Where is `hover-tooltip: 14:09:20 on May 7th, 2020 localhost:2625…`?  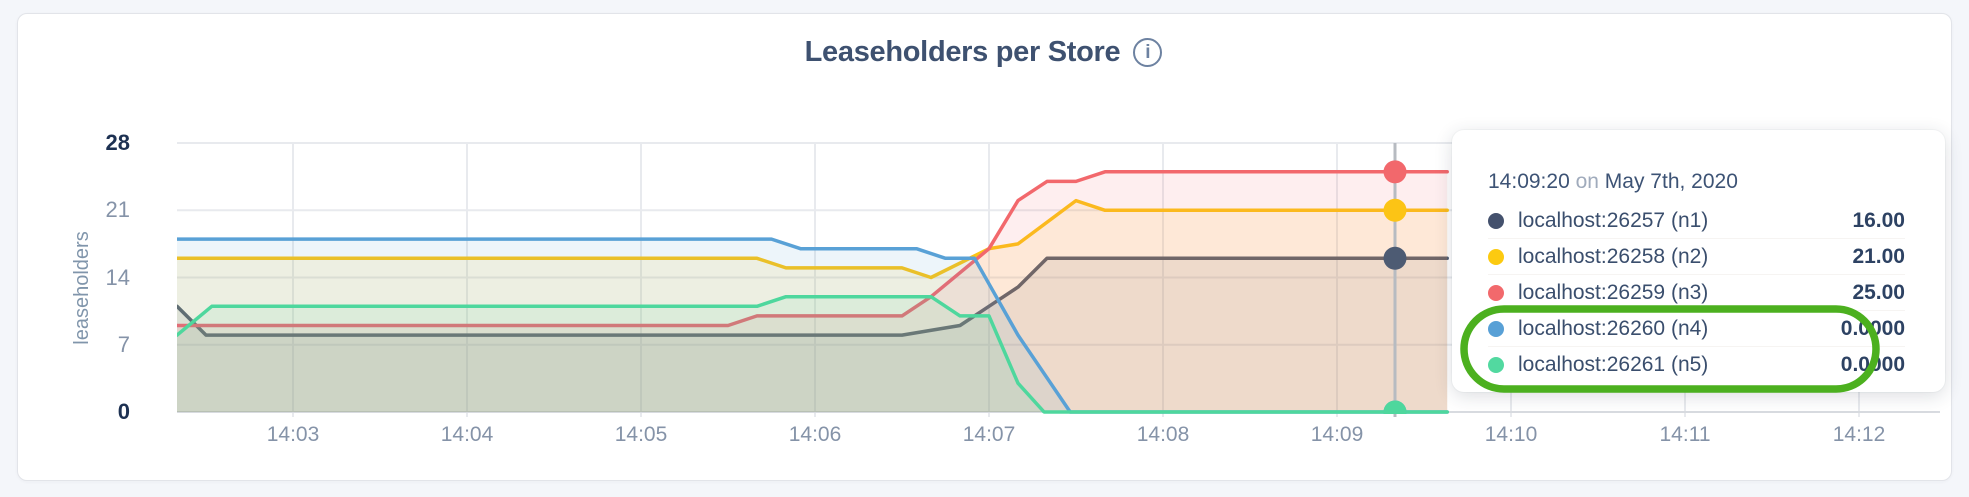 hover-tooltip: 14:09:20 on May 7th, 2020 localhost:2625… is located at coordinates (1698, 261).